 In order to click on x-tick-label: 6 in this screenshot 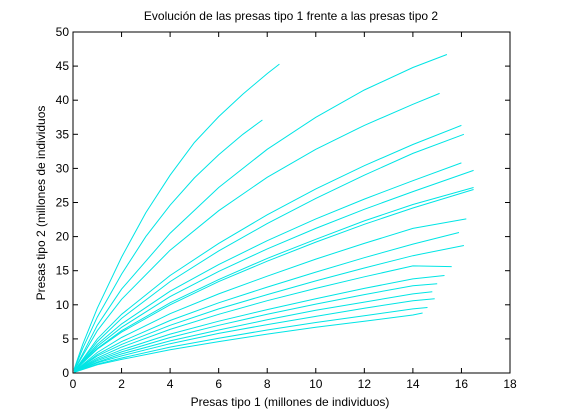, I will do `click(218, 384)`.